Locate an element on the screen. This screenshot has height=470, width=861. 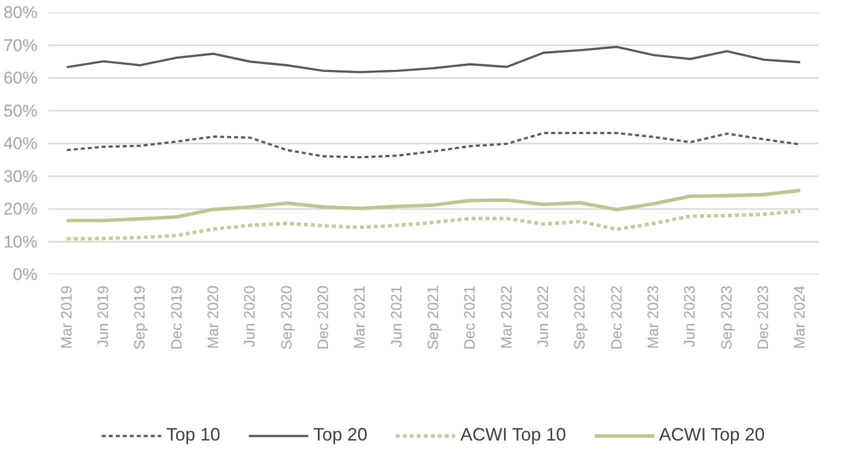
legend-label: ACWI Top 20 is located at coordinates (712, 435).